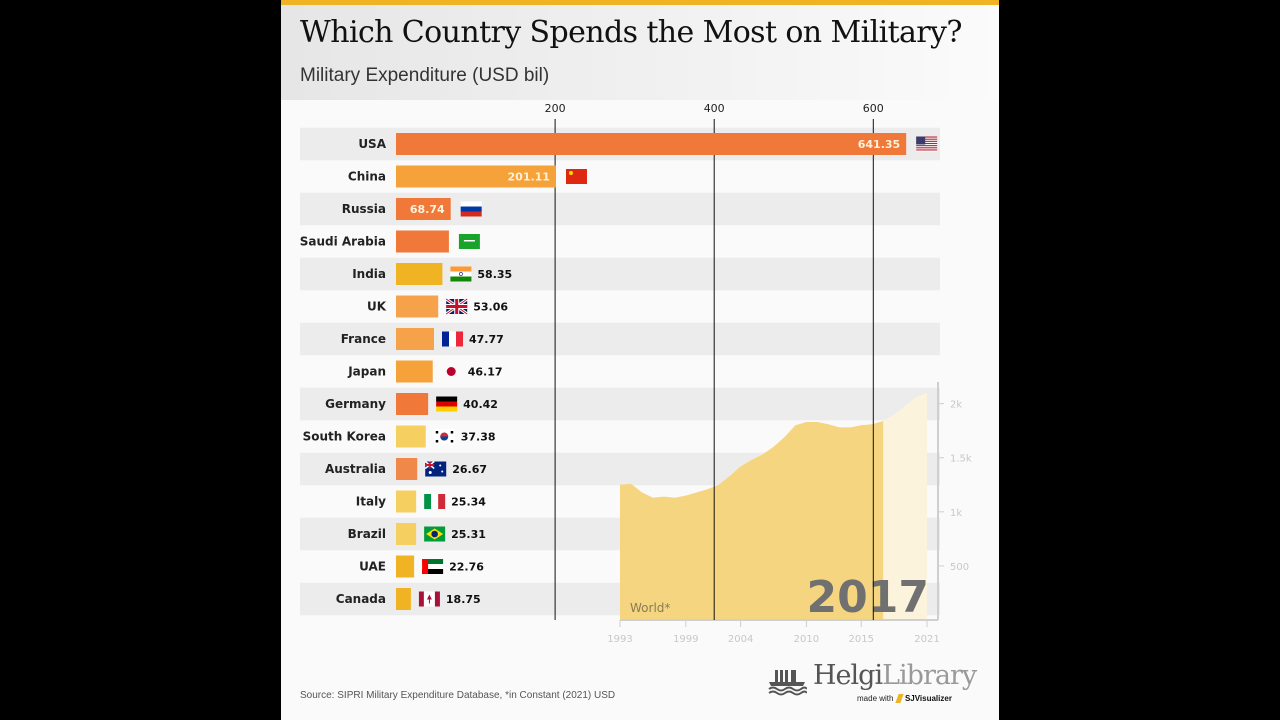  Describe the element at coordinates (411, 436) in the screenshot. I see `bar-south-korea` at that location.